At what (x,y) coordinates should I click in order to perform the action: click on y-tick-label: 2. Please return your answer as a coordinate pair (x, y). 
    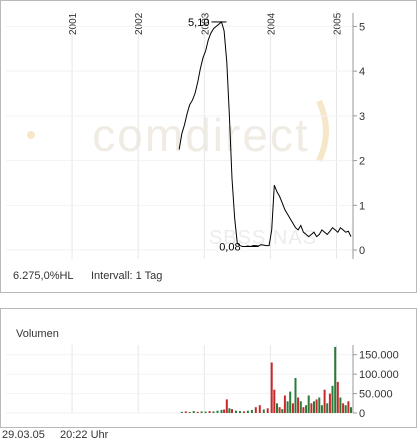
    Looking at the image, I should click on (362, 162).